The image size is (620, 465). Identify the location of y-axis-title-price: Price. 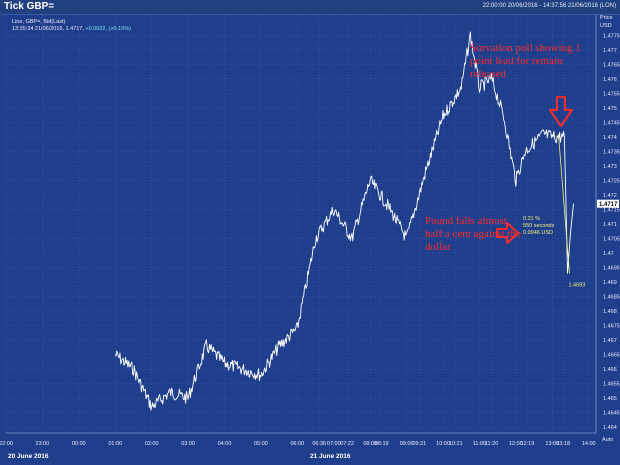
(606, 18).